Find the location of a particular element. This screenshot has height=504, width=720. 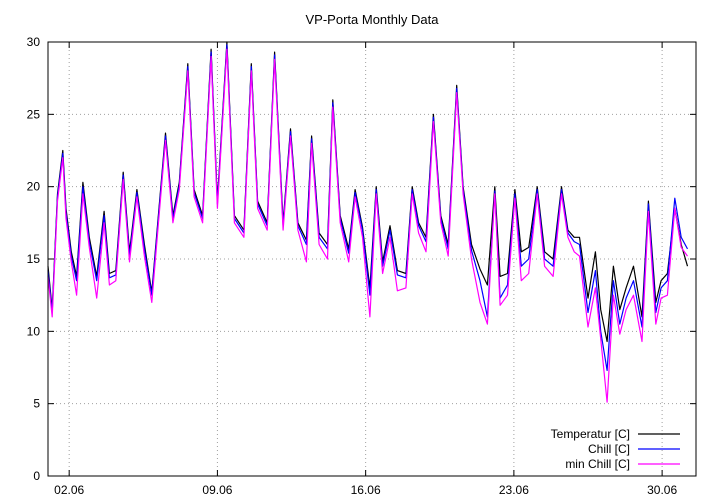

x-tick-label: 16.06 is located at coordinates (366, 490).